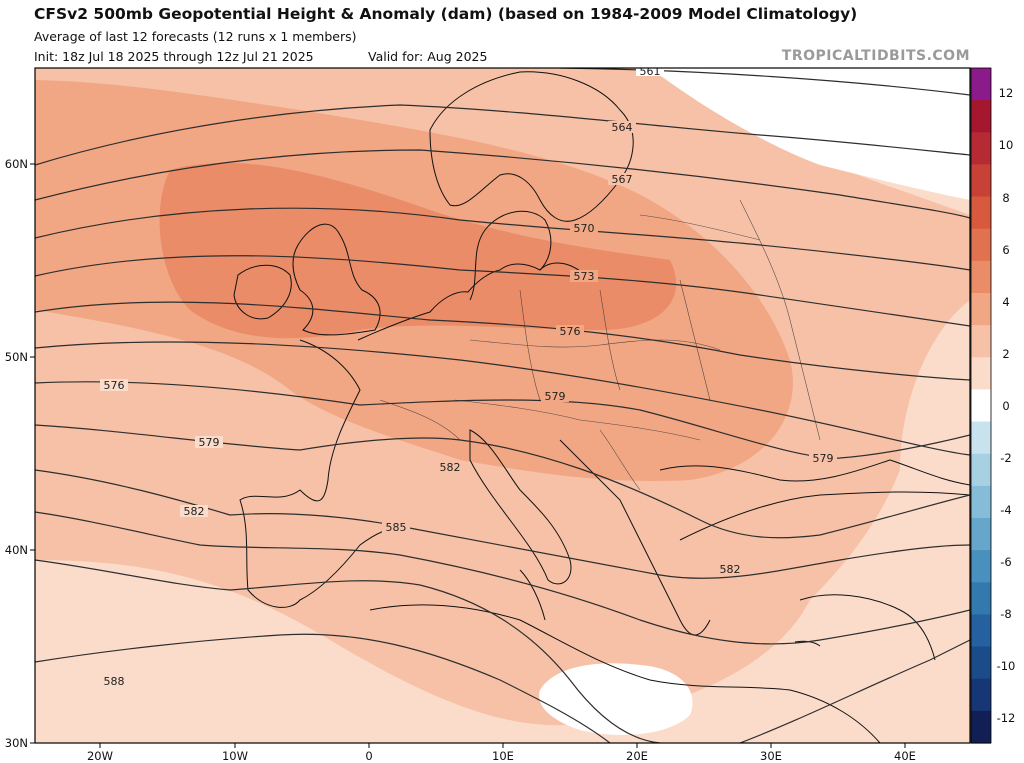 The width and height of the screenshot is (1024, 763). I want to click on contour-label: 561, so click(650, 71).